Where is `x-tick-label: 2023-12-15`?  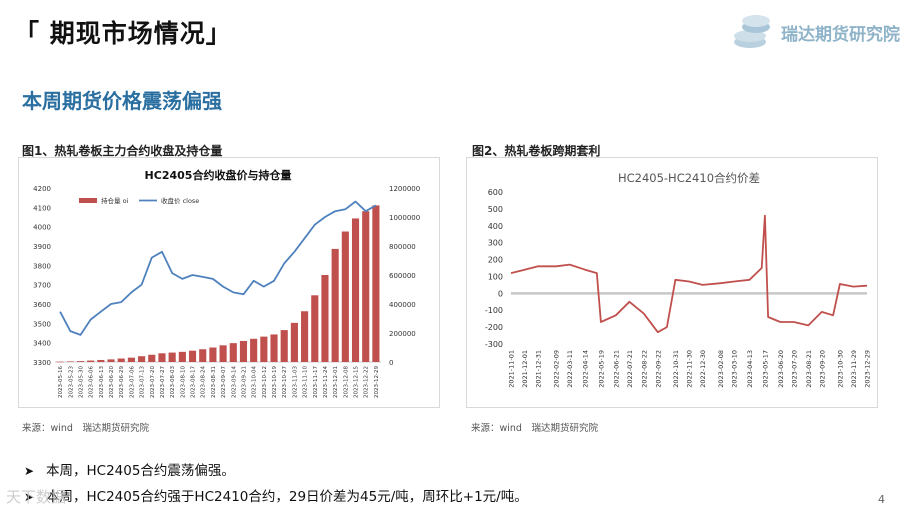 x-tick-label: 2023-12-15 is located at coordinates (357, 382).